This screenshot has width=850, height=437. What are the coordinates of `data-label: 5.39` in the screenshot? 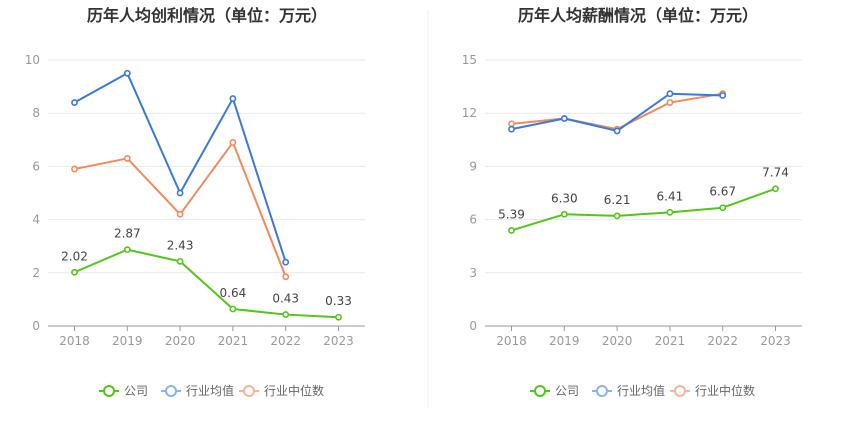 It's located at (511, 214).